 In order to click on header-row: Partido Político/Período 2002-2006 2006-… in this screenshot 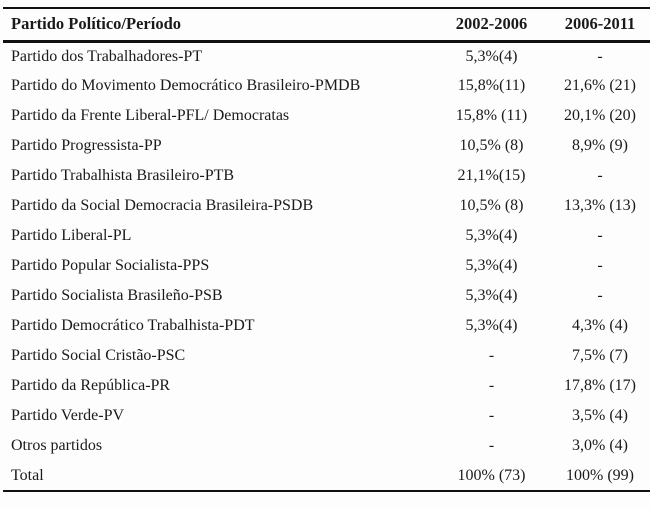, I will do `click(326, 25)`.